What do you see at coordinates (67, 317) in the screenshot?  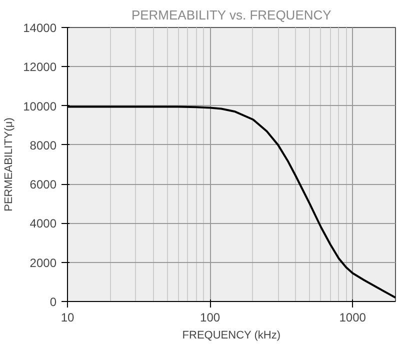 I see `x-tick-label: 10` at bounding box center [67, 317].